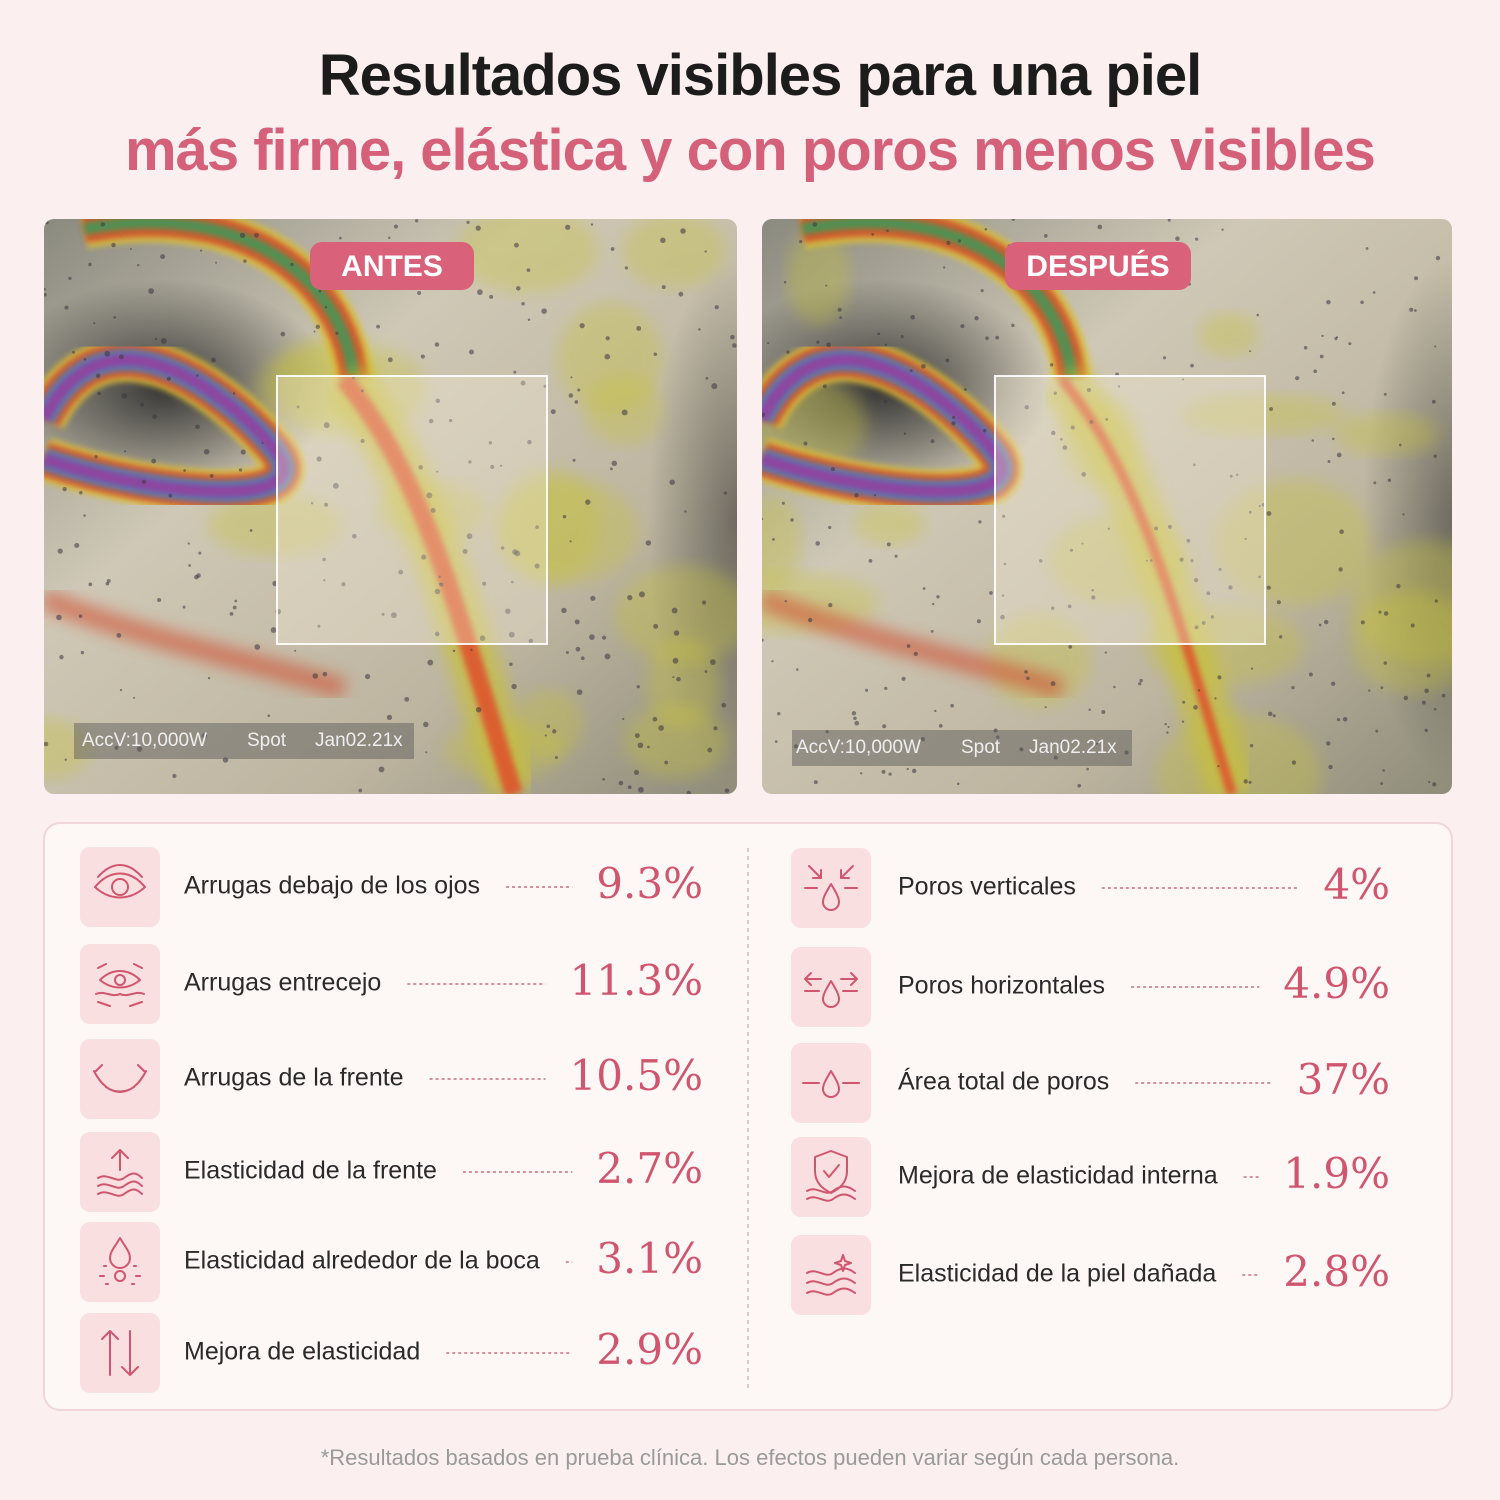 The width and height of the screenshot is (1500, 1500). I want to click on caption-text: Spot, so click(267, 740).